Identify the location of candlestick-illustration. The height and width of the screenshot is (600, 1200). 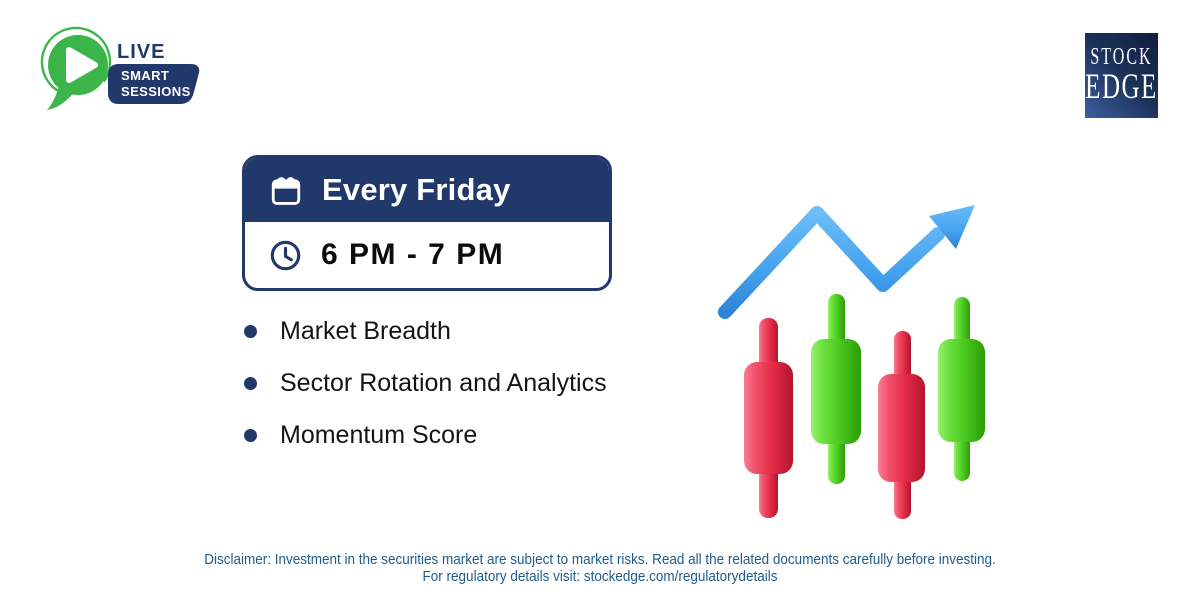
(851, 362).